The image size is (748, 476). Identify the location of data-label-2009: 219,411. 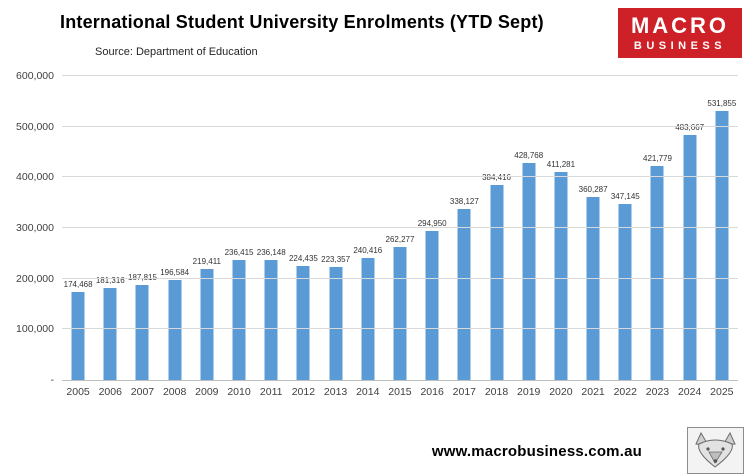
(207, 261).